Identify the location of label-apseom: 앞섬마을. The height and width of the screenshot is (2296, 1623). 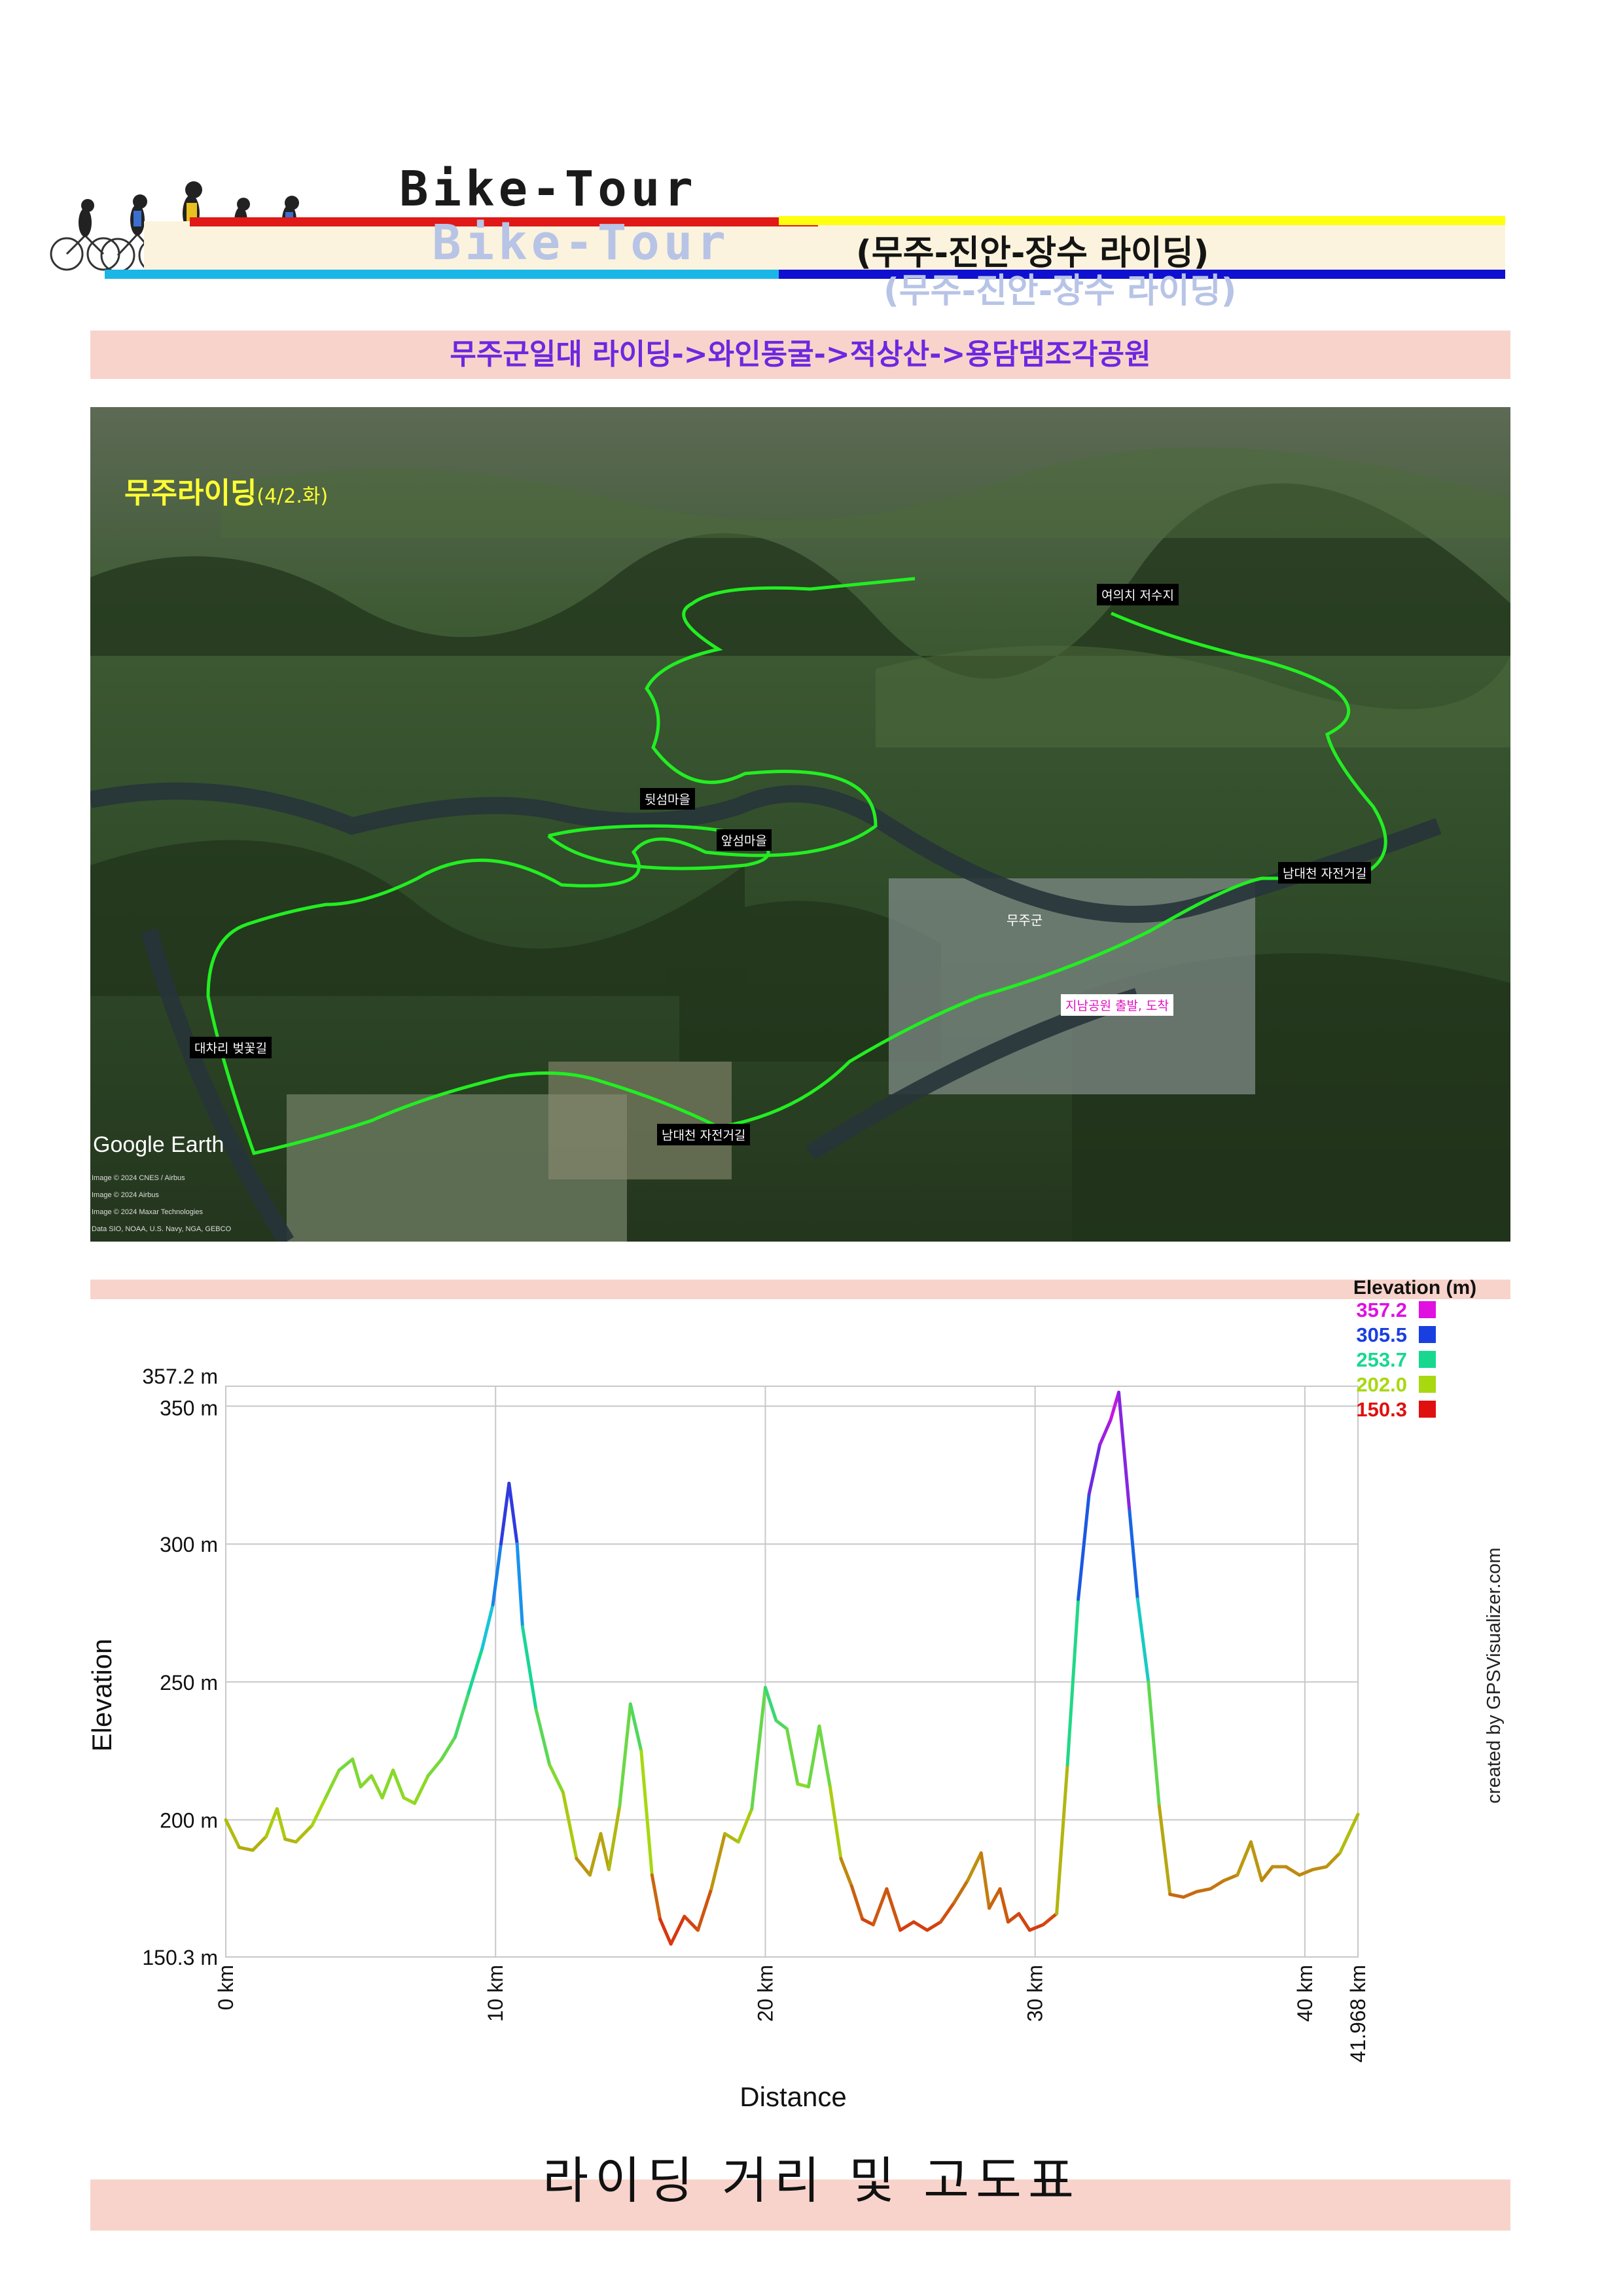
(744, 840).